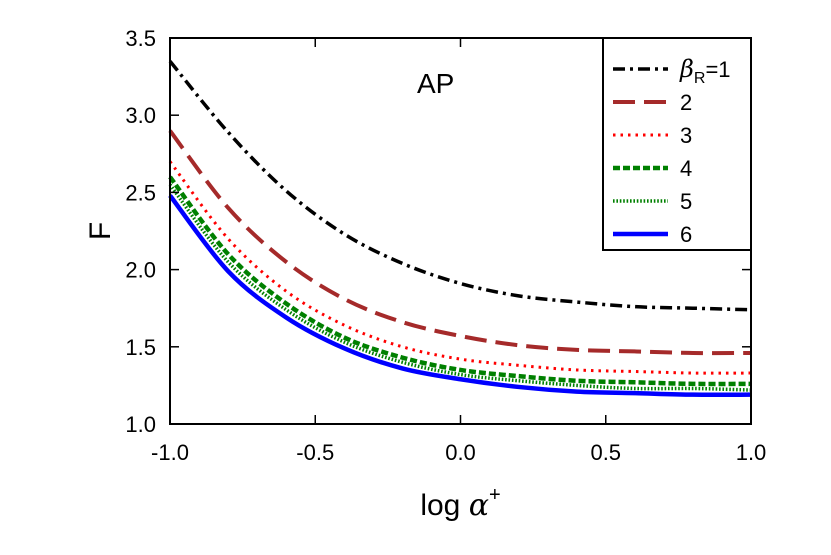 Image resolution: width=831 pixels, height=555 pixels. Describe the element at coordinates (495, 495) in the screenshot. I see `x-axis-label-superscript: +` at that location.